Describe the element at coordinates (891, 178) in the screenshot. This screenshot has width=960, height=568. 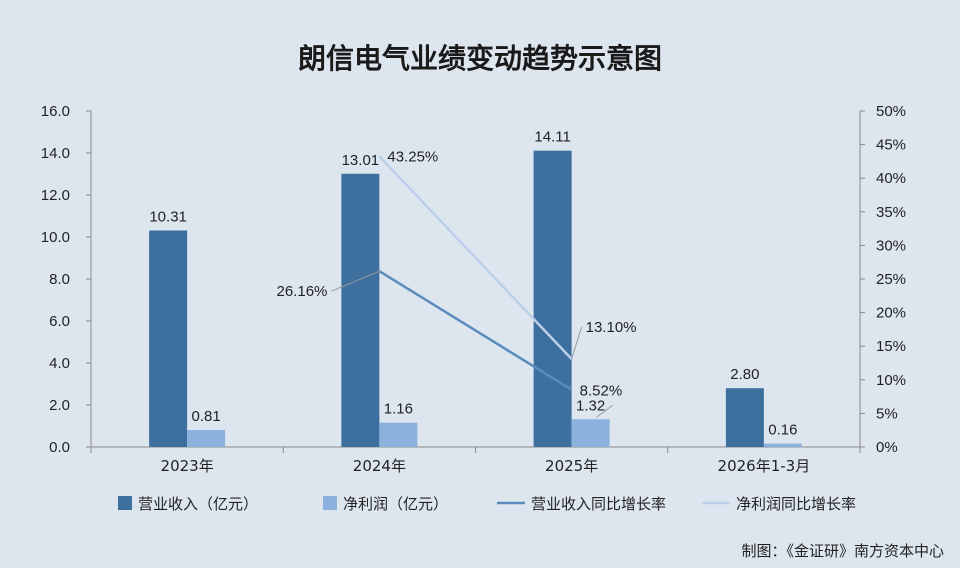
I see `right-tick-label: 40%` at that location.